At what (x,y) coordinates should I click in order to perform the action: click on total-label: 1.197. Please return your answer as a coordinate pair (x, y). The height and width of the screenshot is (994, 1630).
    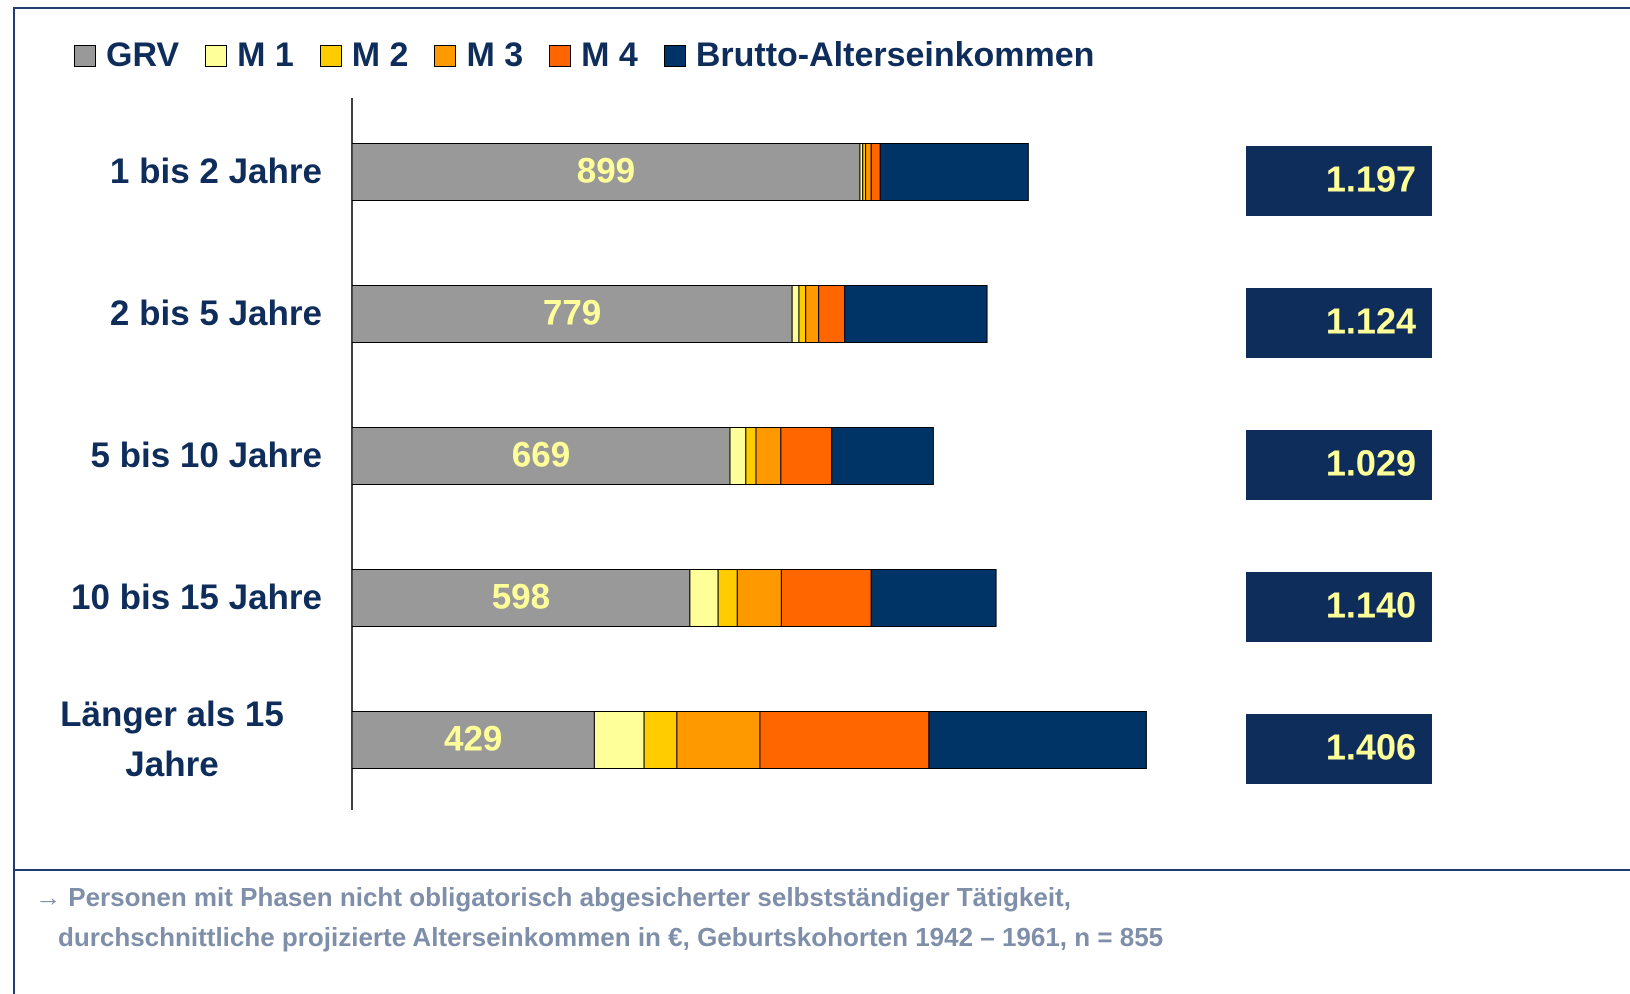
    Looking at the image, I should click on (1371, 179).